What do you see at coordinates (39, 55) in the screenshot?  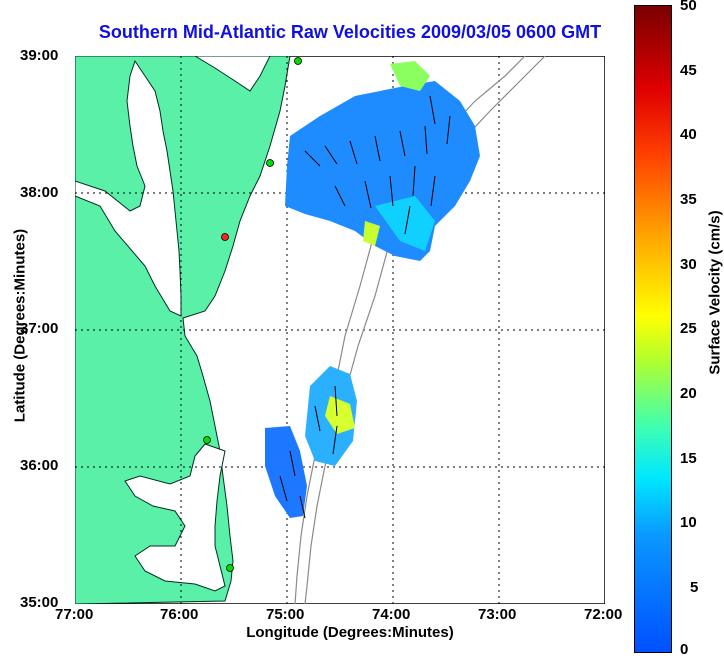 I see `y-tick: 39:00` at bounding box center [39, 55].